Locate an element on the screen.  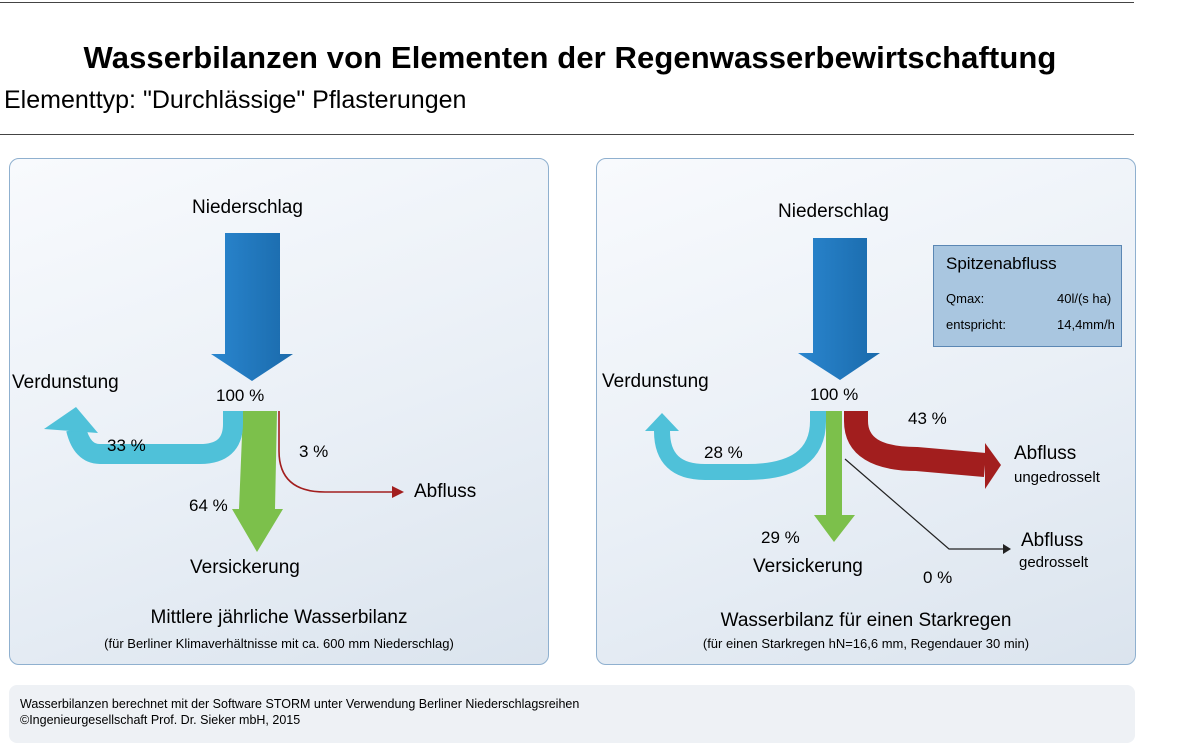
page-subtitle: Elementtyp: "Durchlässige" Pflasterungen is located at coordinates (235, 100).